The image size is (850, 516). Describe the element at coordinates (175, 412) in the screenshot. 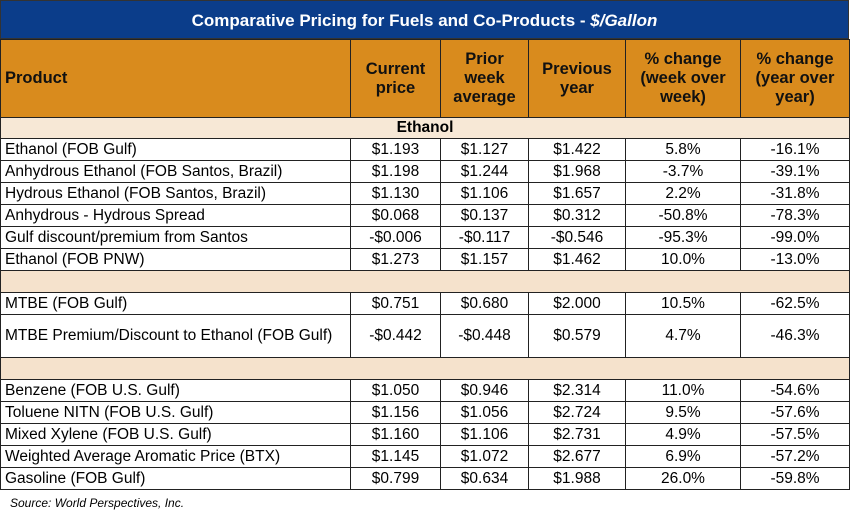

I see `product-cell: Toluene NITN (FOB U.S. Gulf)` at that location.